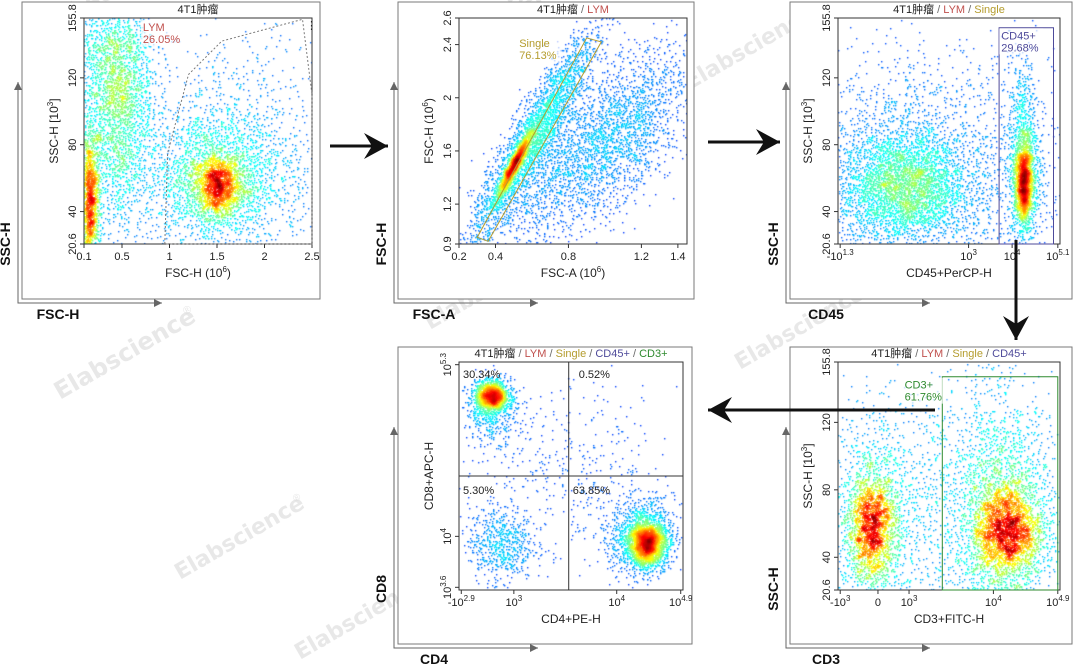 This screenshot has width=1080, height=671. What do you see at coordinates (381, 589) in the screenshot?
I see `outer-y-label: CD8` at bounding box center [381, 589].